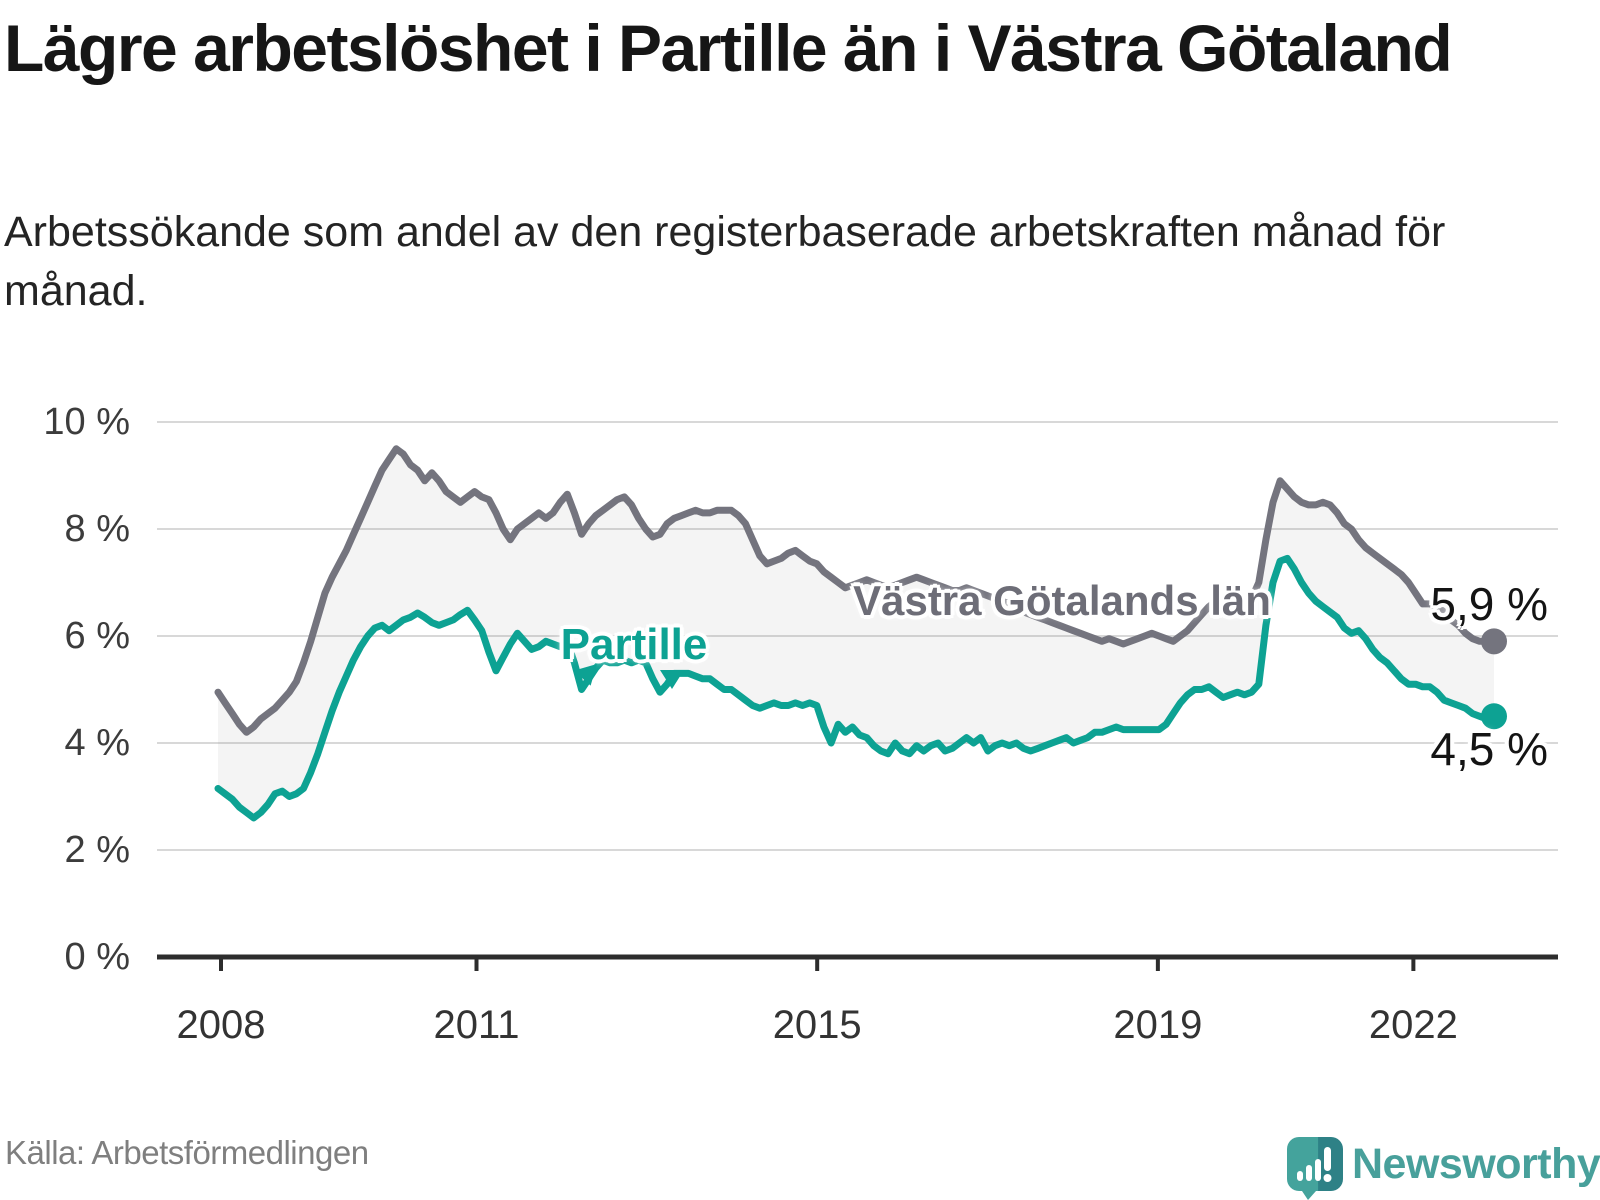 The height and width of the screenshot is (1200, 1600). I want to click on y-tick-label: 6 %, so click(97, 636).